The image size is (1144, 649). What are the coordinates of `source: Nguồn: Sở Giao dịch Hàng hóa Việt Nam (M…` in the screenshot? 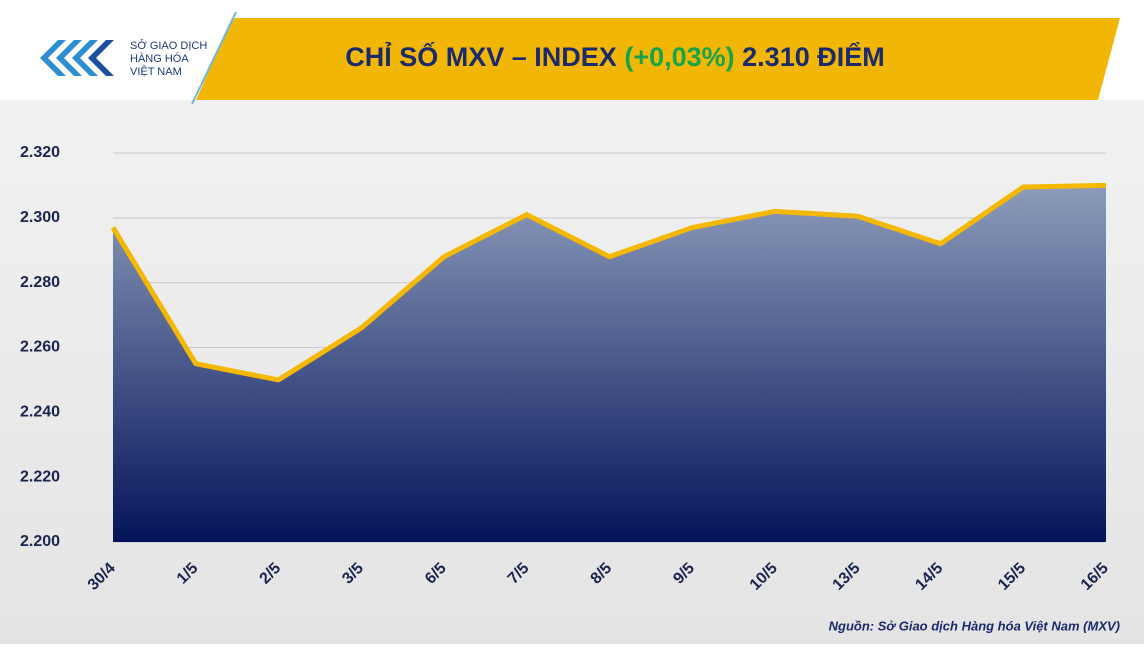 It's located at (974, 625).